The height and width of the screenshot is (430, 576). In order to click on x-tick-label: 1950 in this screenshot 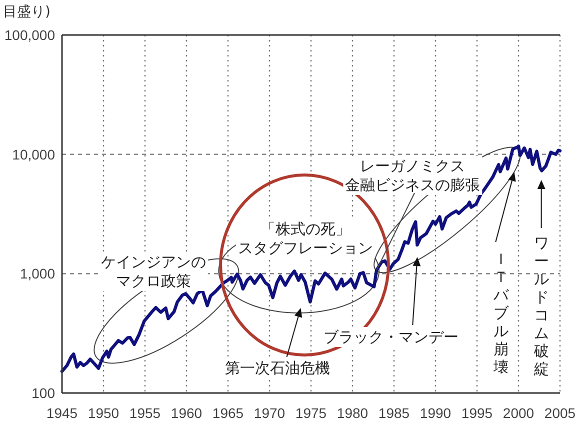, I will do `click(104, 413)`.